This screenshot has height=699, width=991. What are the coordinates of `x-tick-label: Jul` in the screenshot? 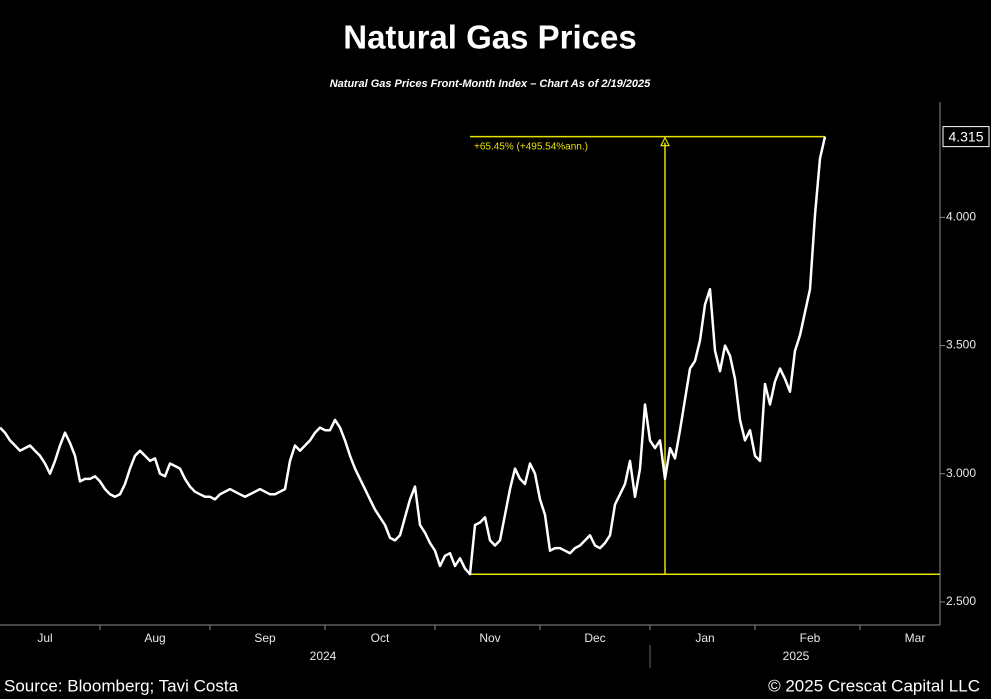 It's located at (44, 638).